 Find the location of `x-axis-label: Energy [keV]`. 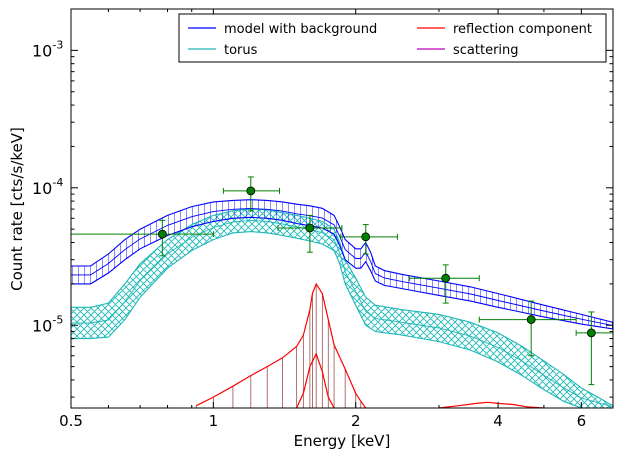

x-axis-label: Energy [keV] is located at coordinates (342, 441).